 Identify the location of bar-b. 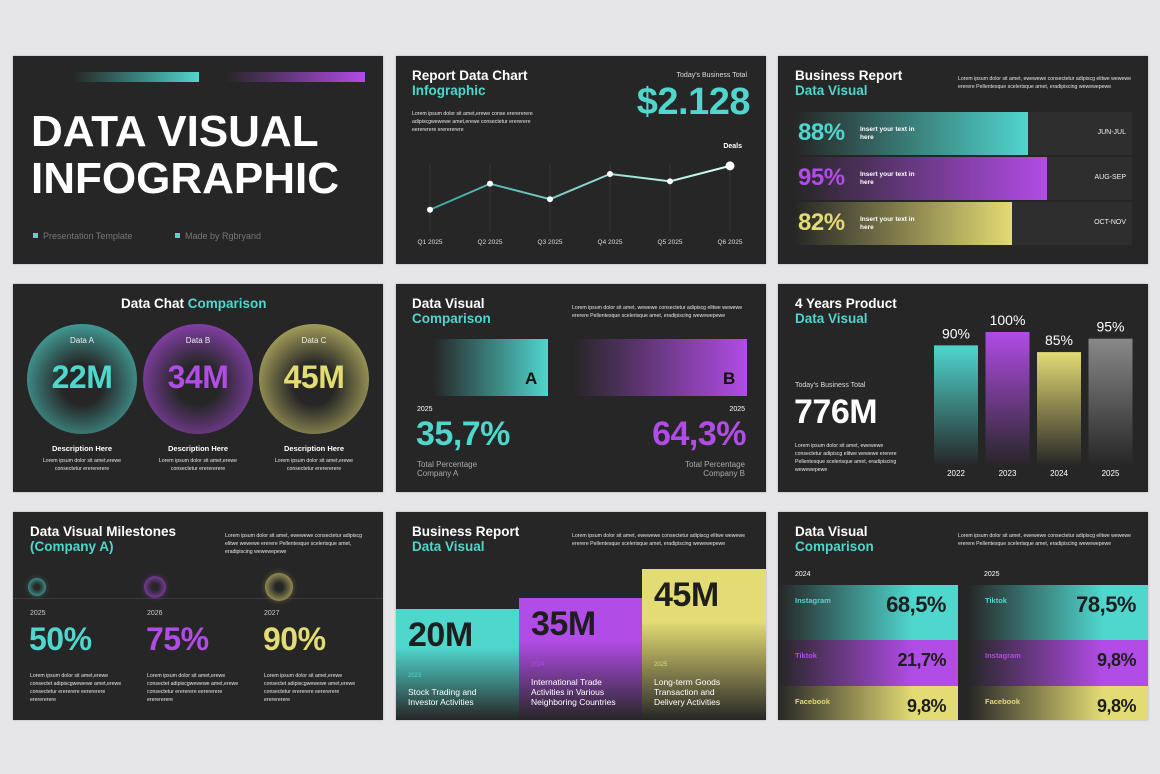
(660, 367).